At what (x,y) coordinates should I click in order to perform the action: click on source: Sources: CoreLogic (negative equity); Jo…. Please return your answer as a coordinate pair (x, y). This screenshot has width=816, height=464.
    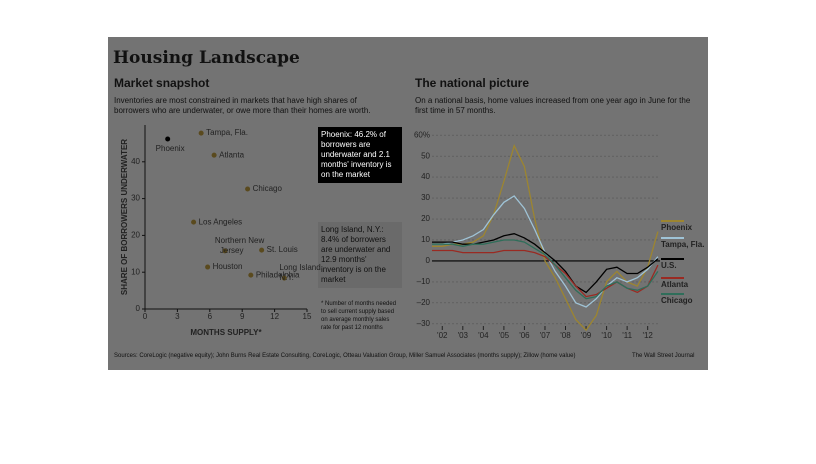
    Looking at the image, I should click on (345, 356).